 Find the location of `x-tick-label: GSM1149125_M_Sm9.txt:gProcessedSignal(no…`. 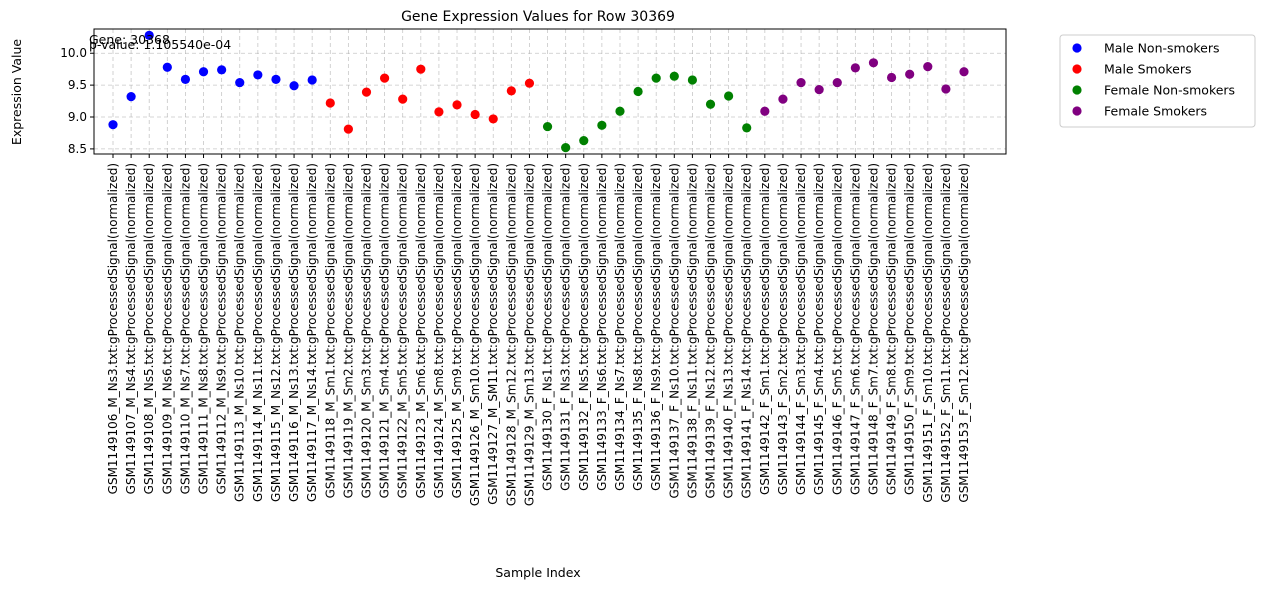

x-tick-label: GSM1149125_M_Sm9.txt:gProcessedSignal(no… is located at coordinates (457, 330).